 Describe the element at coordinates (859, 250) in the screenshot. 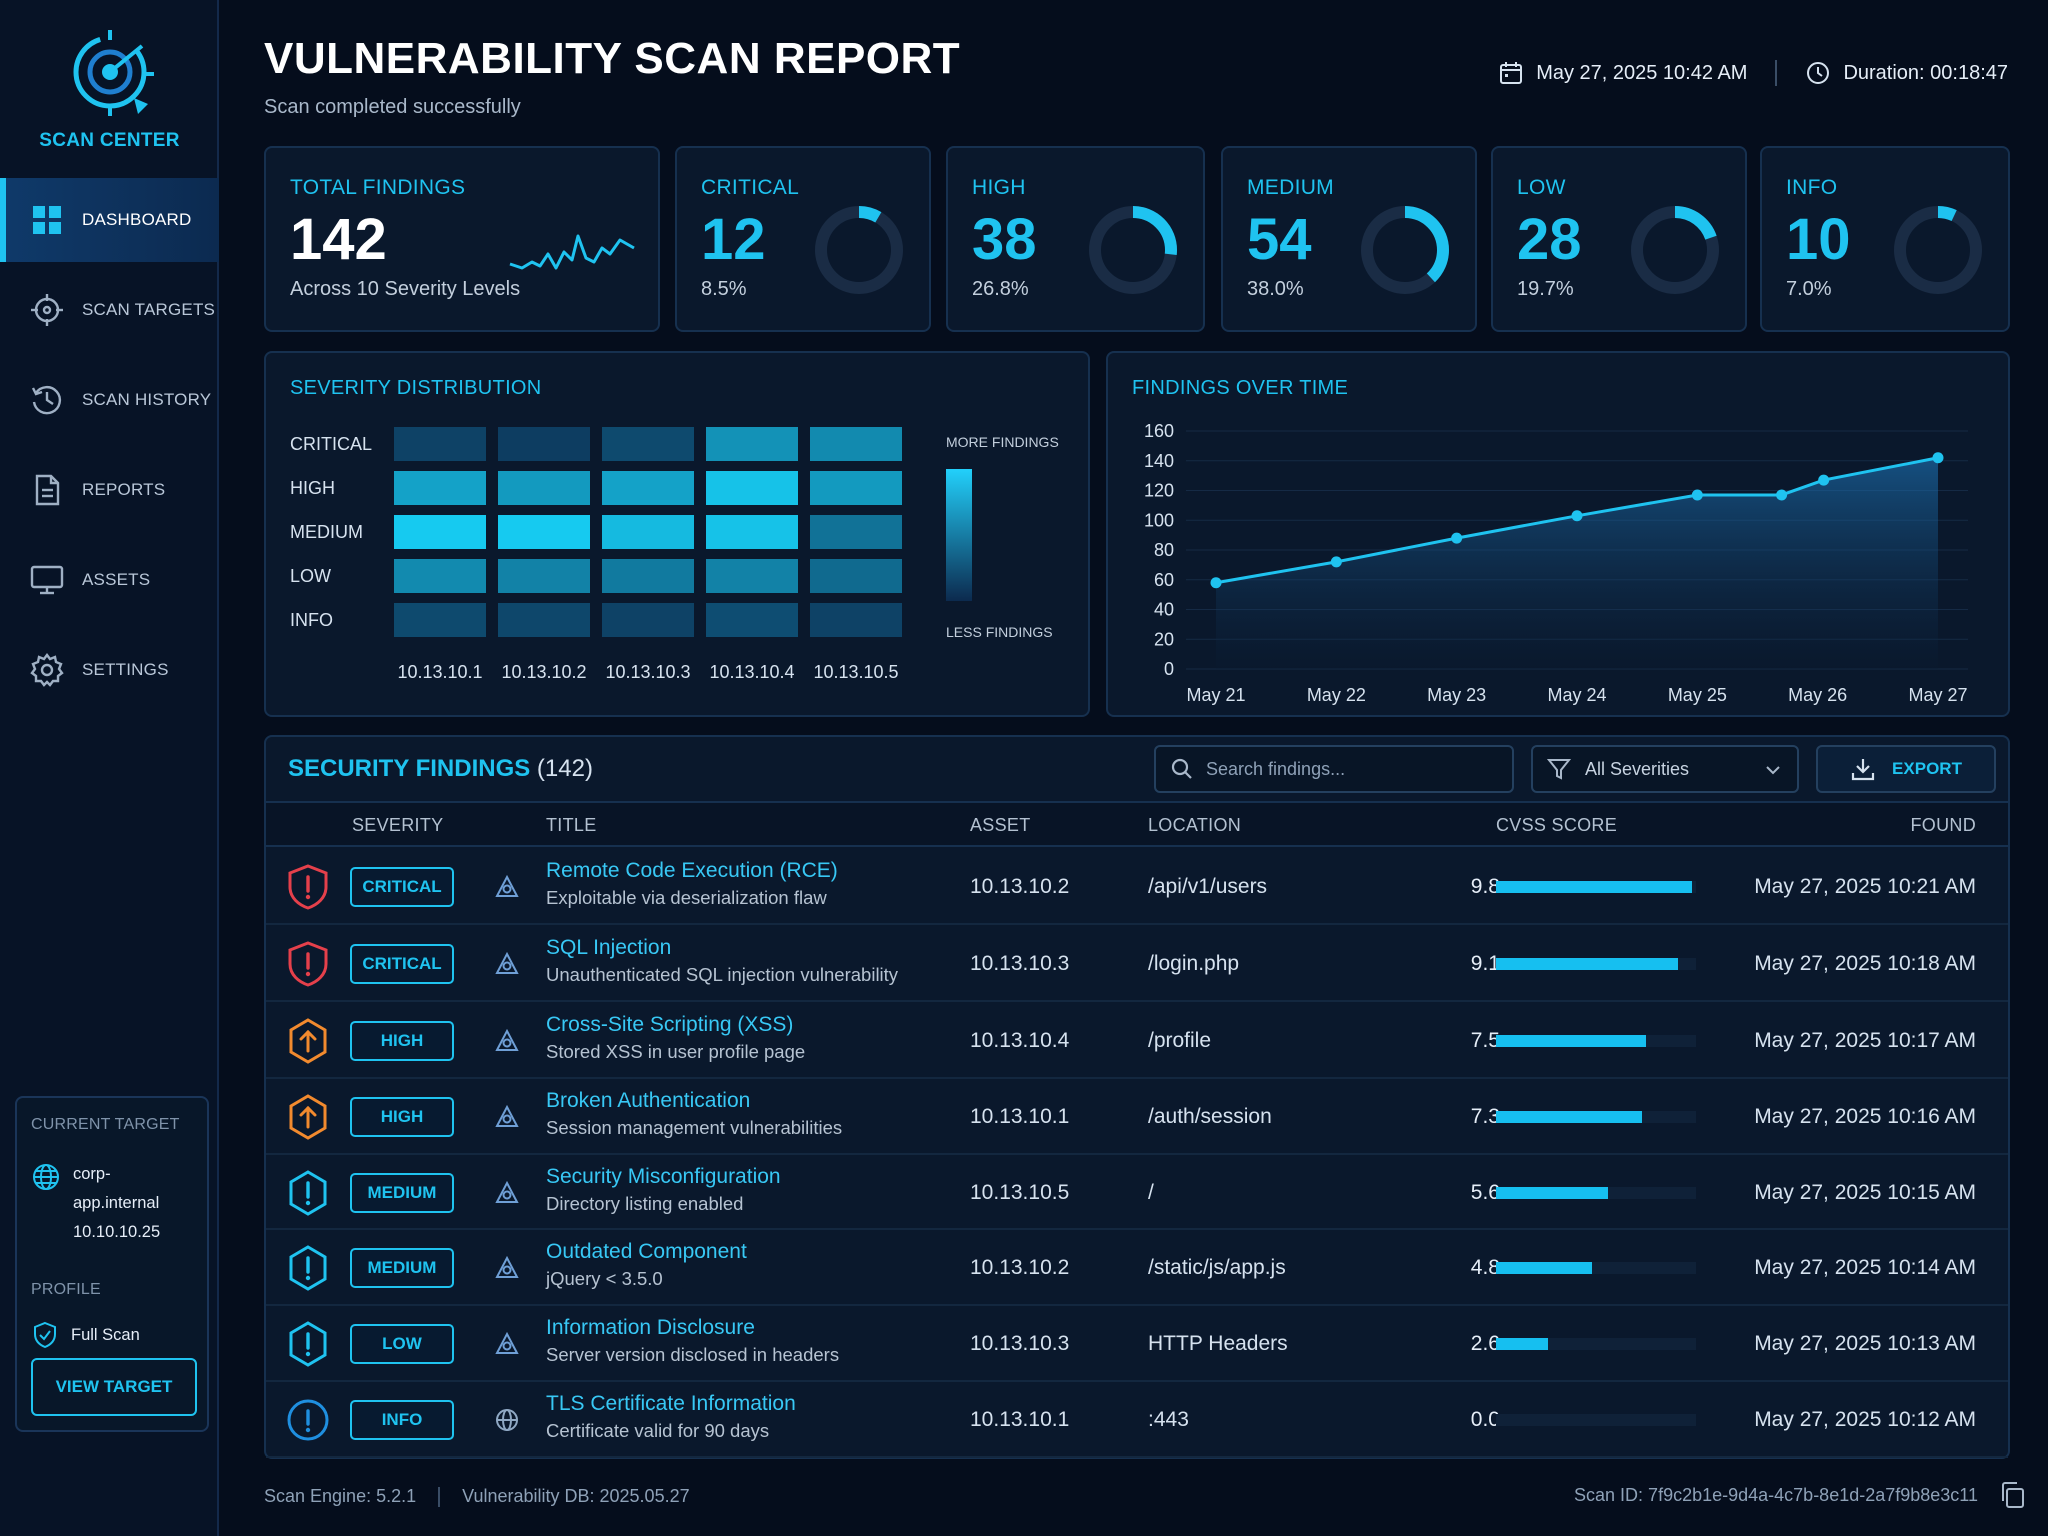

I see `donut-track` at that location.